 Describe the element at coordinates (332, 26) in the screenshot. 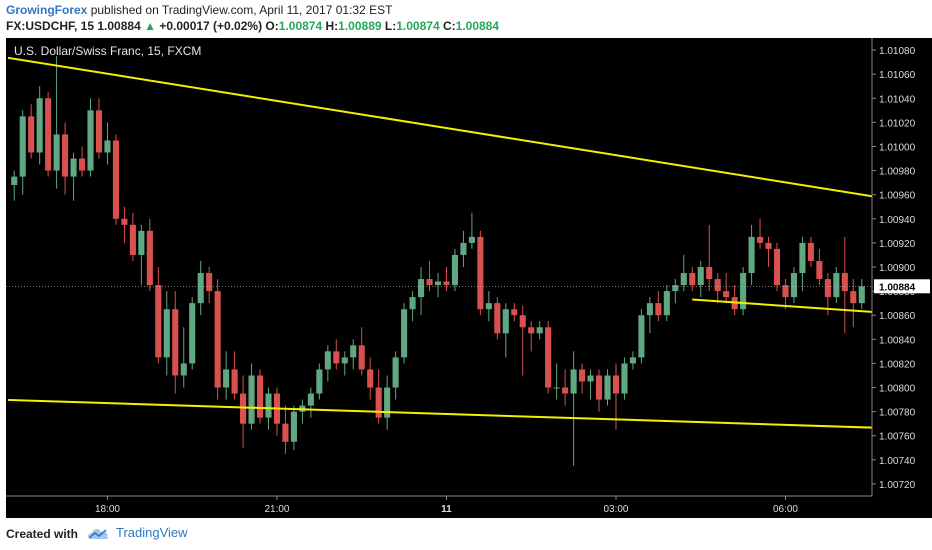

I see `high-label: H:` at that location.